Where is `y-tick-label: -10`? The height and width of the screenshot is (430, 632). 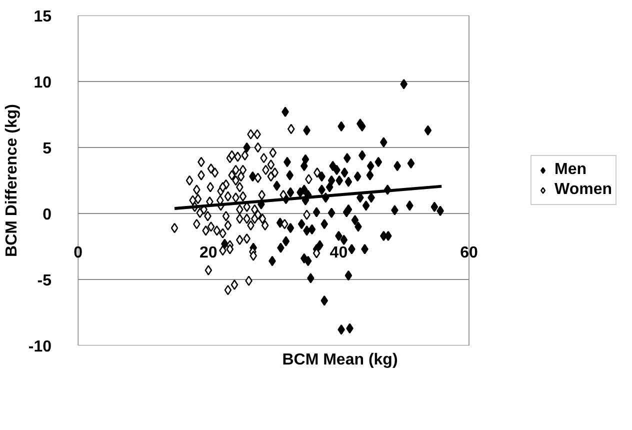 y-tick-label: -10 is located at coordinates (40, 347).